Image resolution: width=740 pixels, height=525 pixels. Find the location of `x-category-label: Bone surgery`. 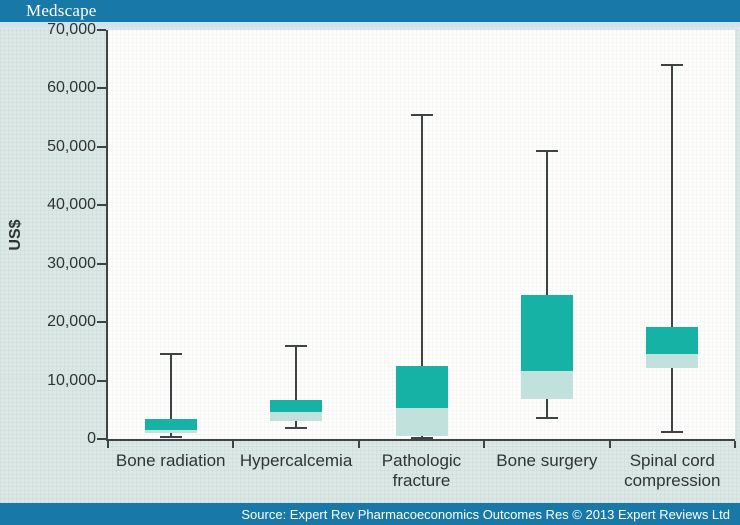

x-category-label: Bone surgery is located at coordinates (547, 460).